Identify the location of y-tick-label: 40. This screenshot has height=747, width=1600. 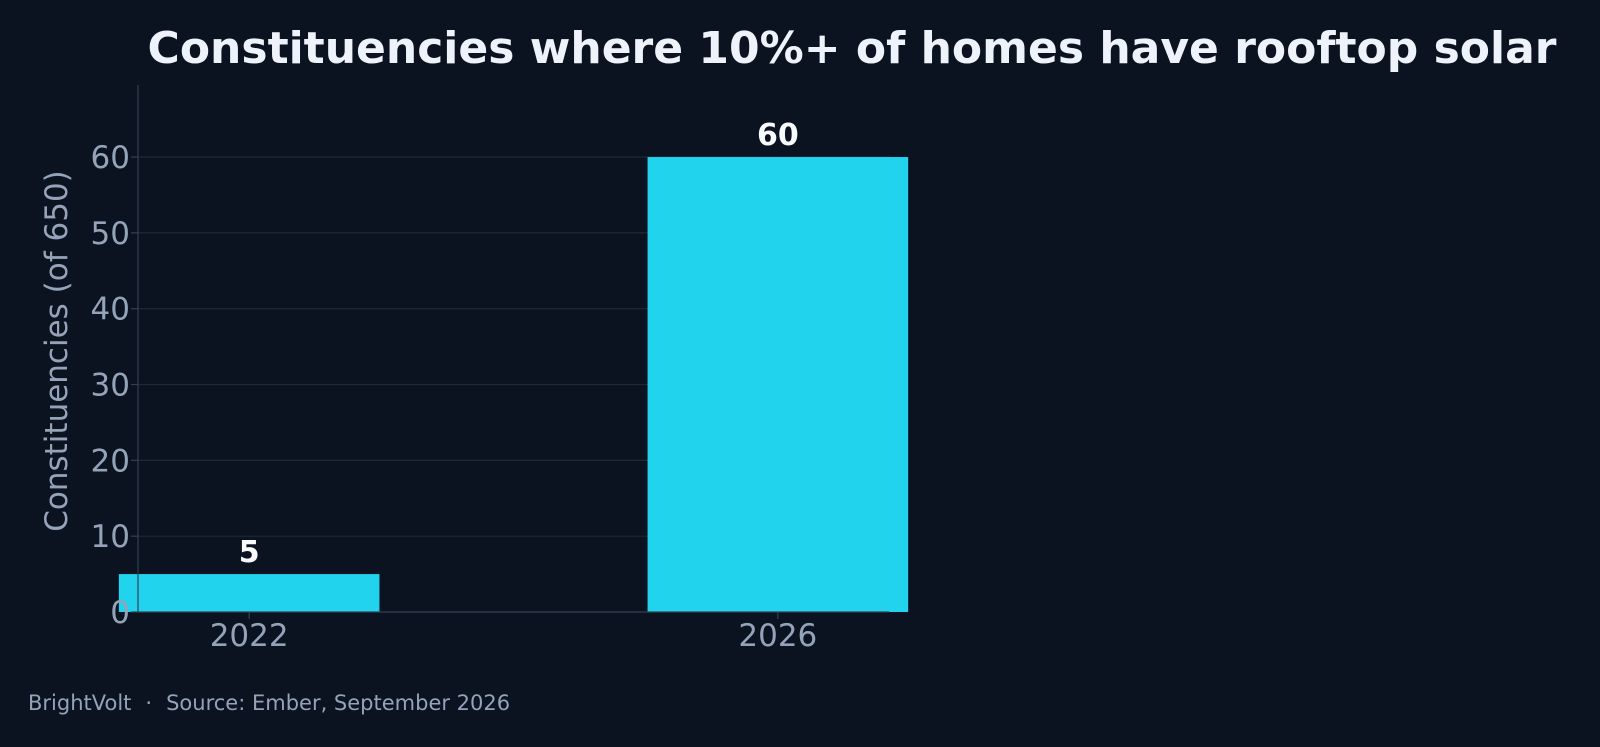
(110, 310).